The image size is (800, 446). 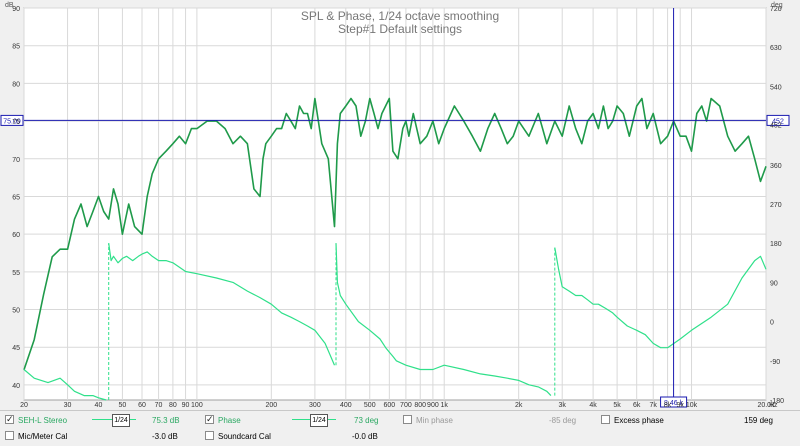 What do you see at coordinates (16, 311) in the screenshot?
I see `y-left-tick-label: 50` at bounding box center [16, 311].